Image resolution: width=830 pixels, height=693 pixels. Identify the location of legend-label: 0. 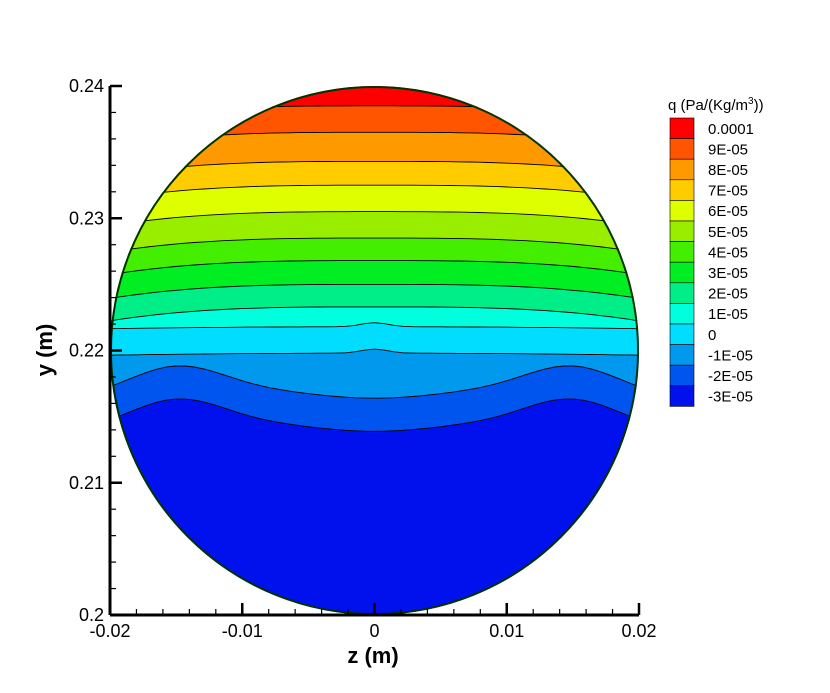
(712, 335).